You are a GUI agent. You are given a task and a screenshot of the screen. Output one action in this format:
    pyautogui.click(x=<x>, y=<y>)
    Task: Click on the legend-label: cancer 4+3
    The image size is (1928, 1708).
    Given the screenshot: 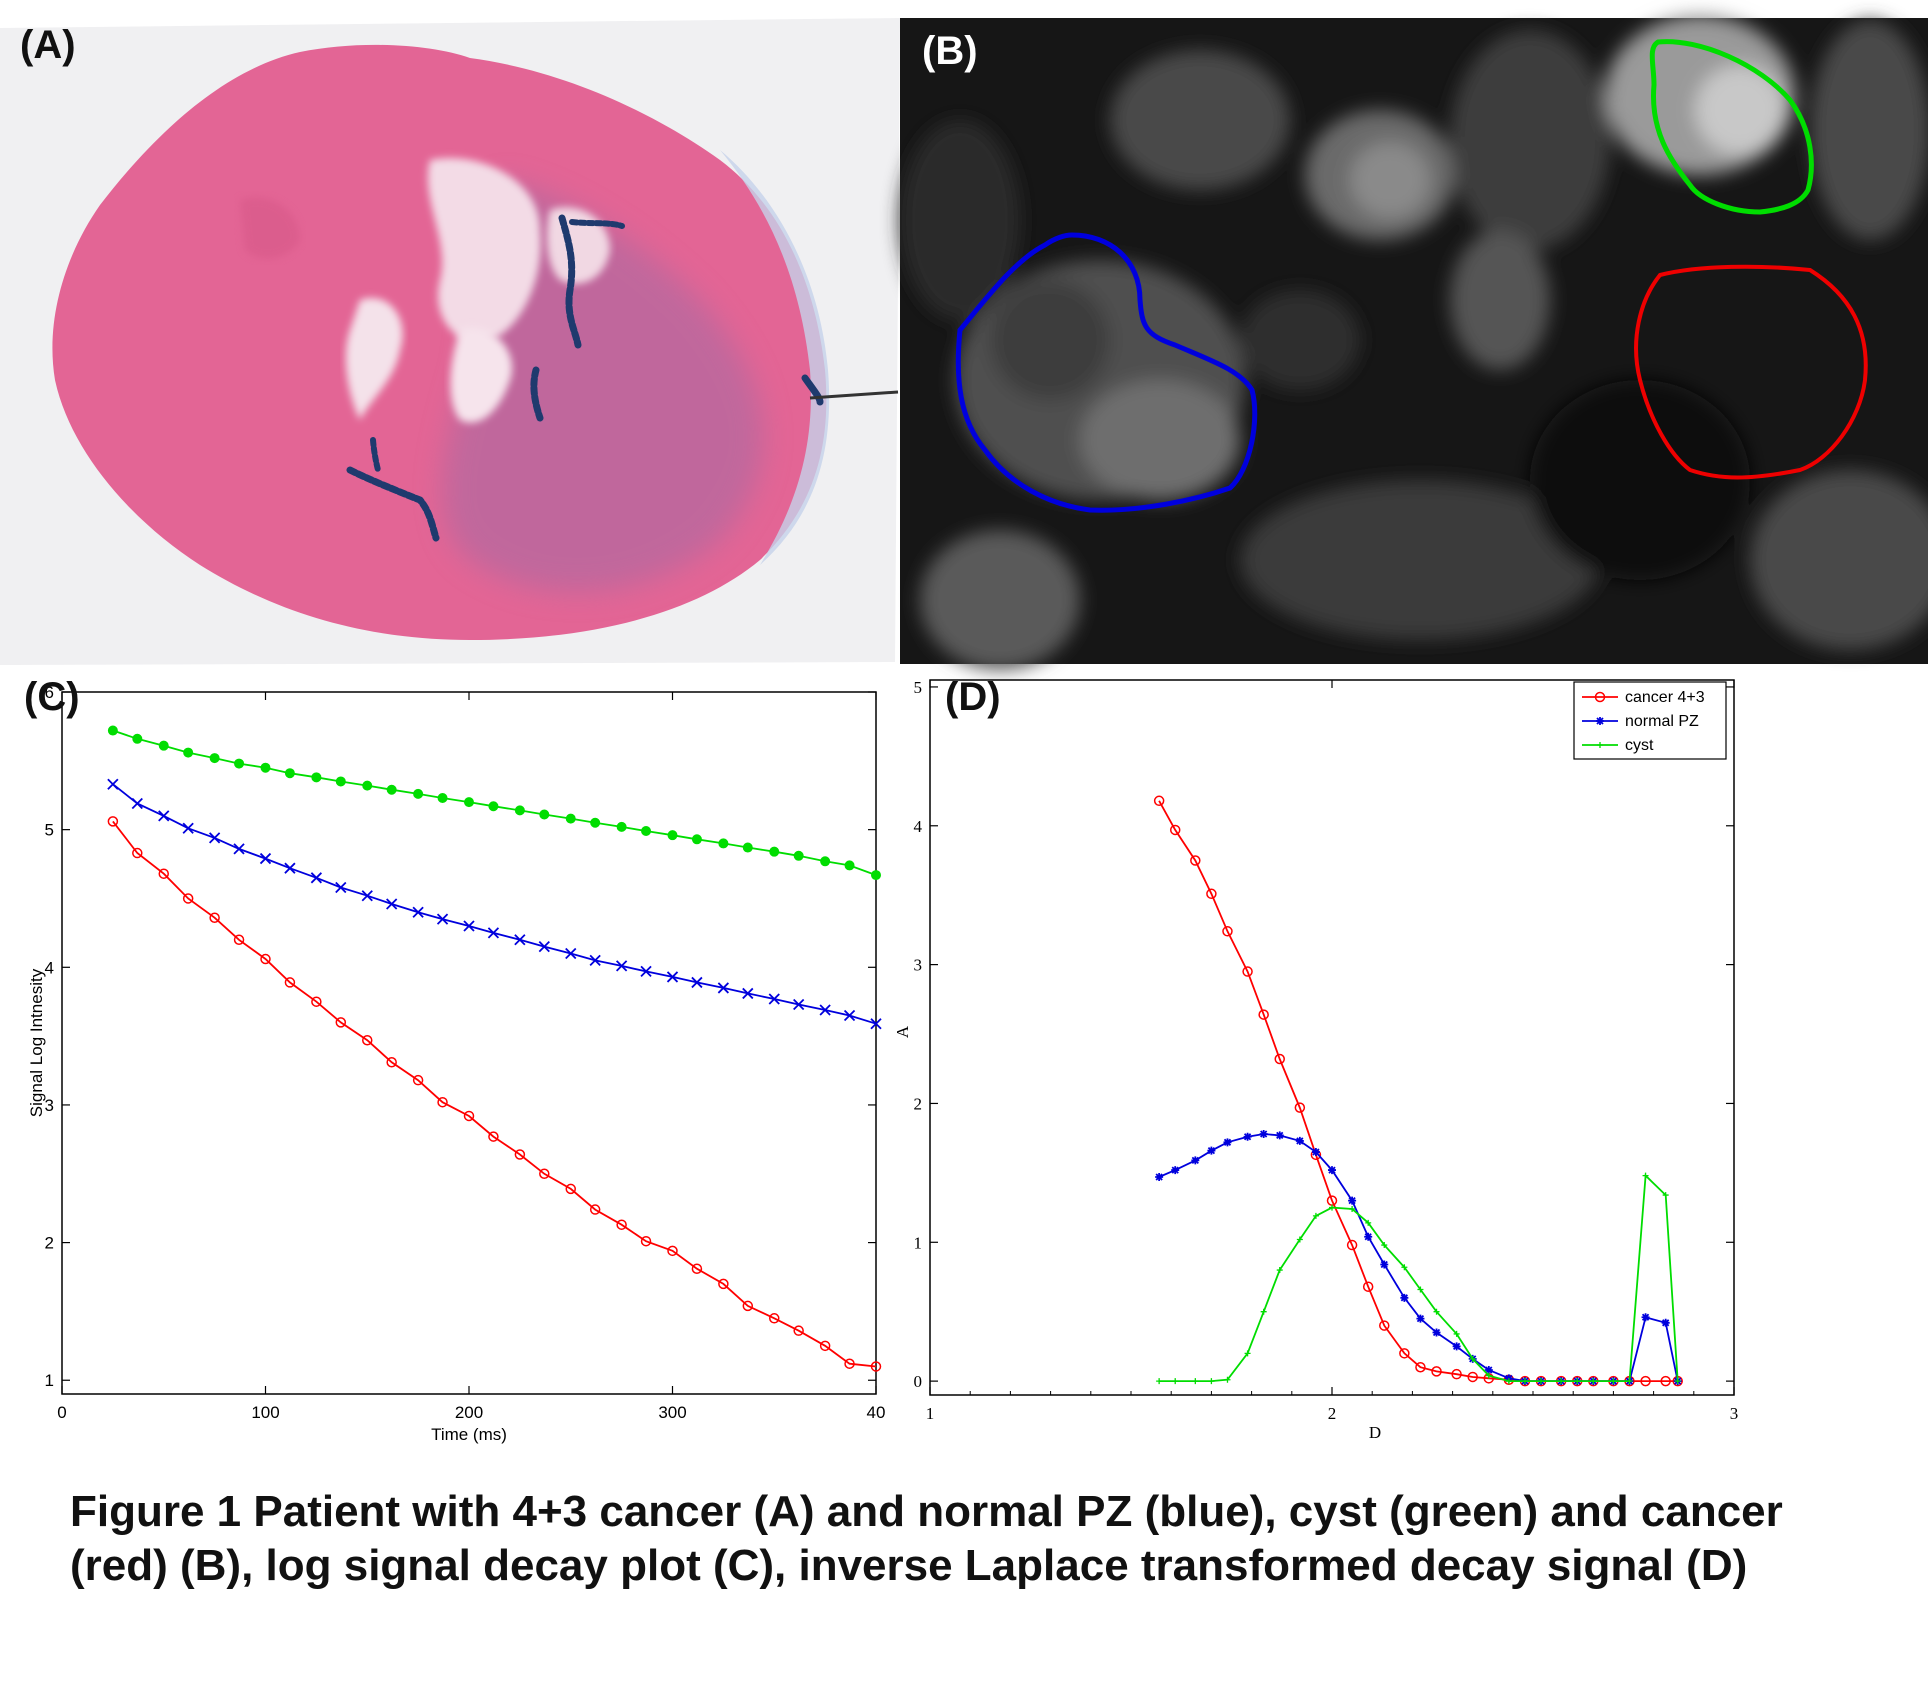 What is the action you would take?
    pyautogui.click(x=1665, y=697)
    